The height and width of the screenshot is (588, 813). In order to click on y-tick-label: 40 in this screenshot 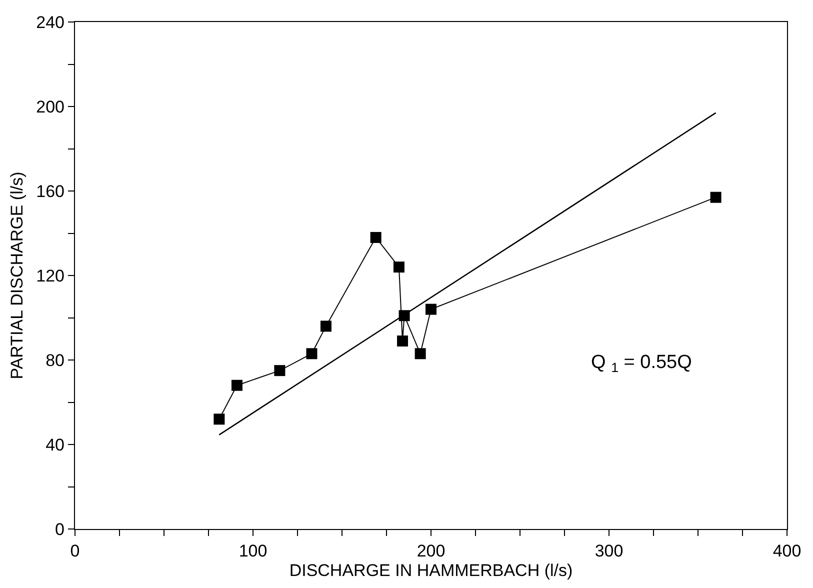, I will do `click(55, 444)`.